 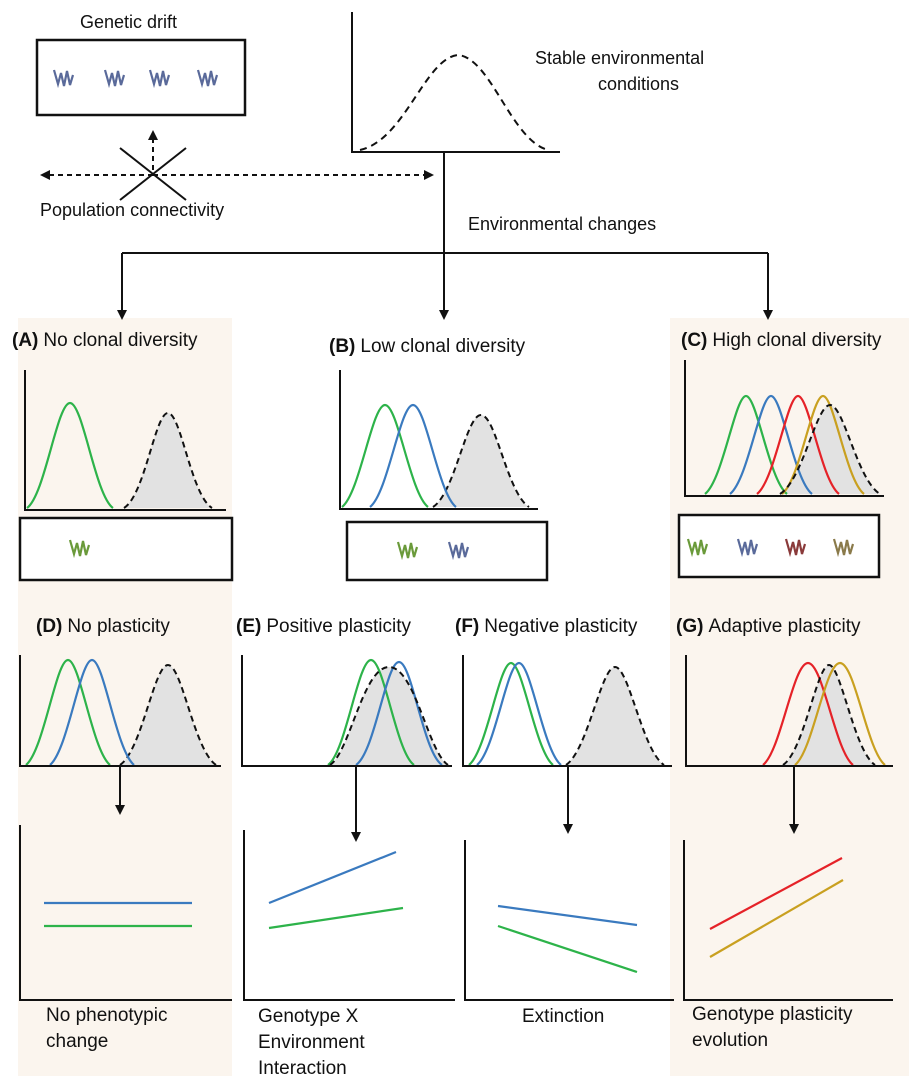 I want to click on stable-conditions-label-1: Stable environmental, so click(x=620, y=58).